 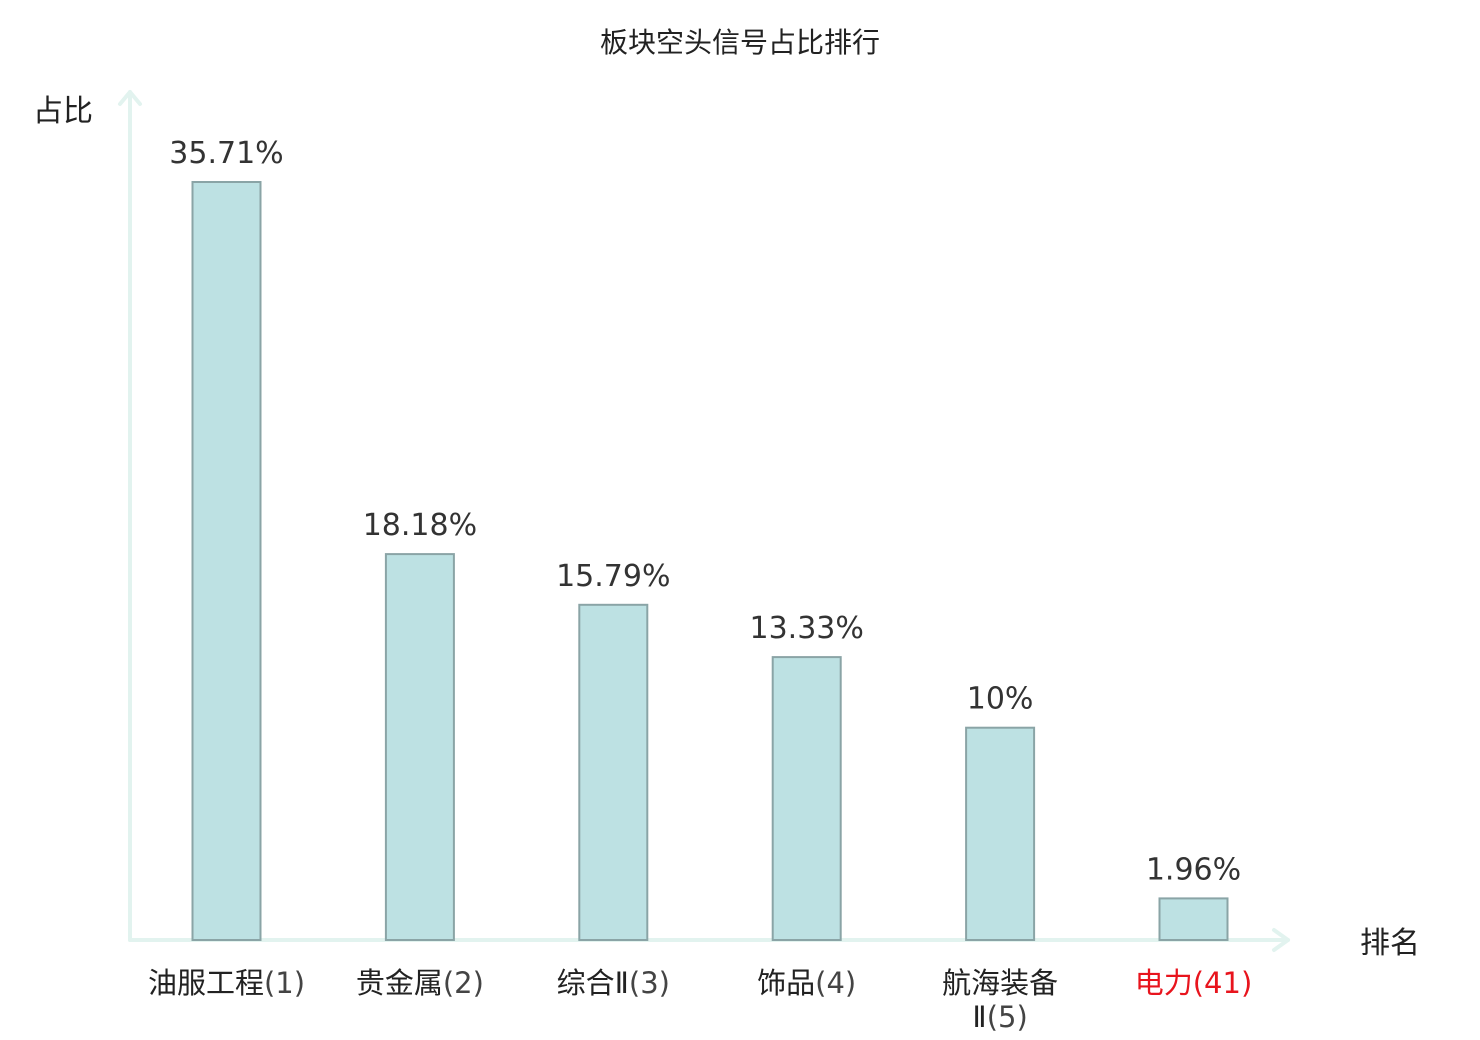 I want to click on x-axis-label: 排名, so click(x=1390, y=943).